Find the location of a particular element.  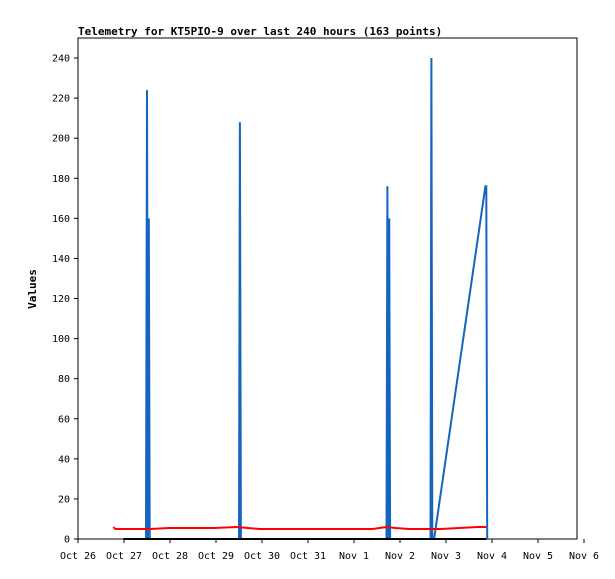

x-tick-label: Oct 31 is located at coordinates (308, 556).